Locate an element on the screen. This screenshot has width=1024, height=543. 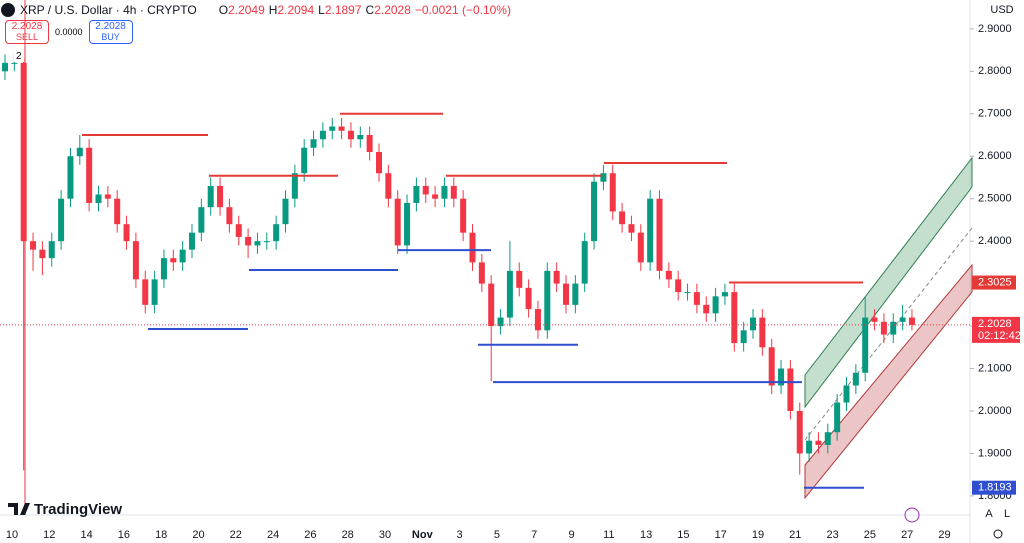
x-tick-label: 25 is located at coordinates (870, 535).